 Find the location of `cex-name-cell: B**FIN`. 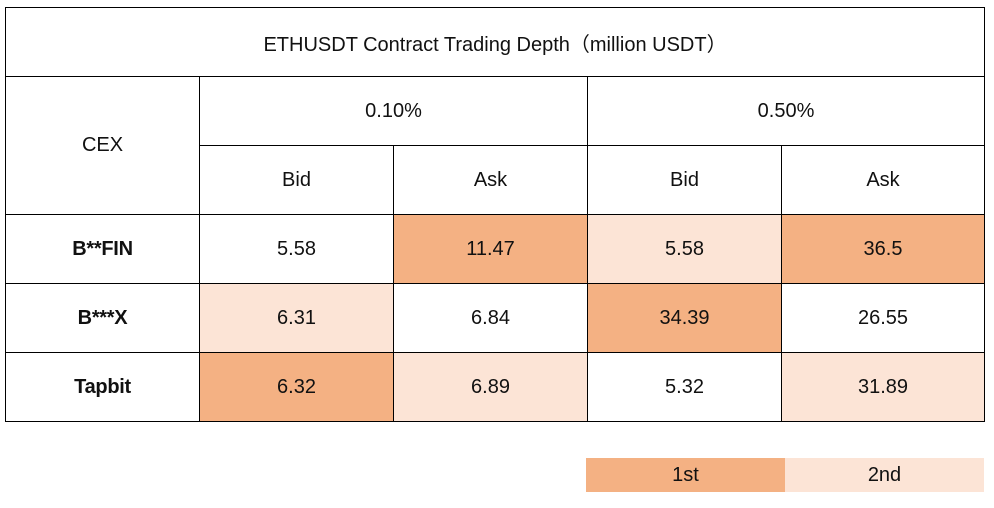

cex-name-cell: B**FIN is located at coordinates (102, 249).